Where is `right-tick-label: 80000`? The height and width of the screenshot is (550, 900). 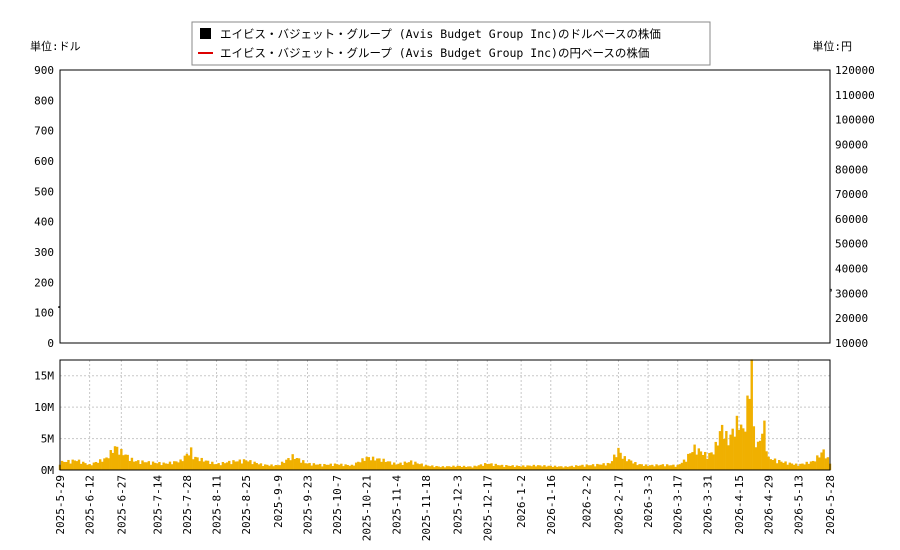
right-tick-label: 80000 is located at coordinates (851, 169).